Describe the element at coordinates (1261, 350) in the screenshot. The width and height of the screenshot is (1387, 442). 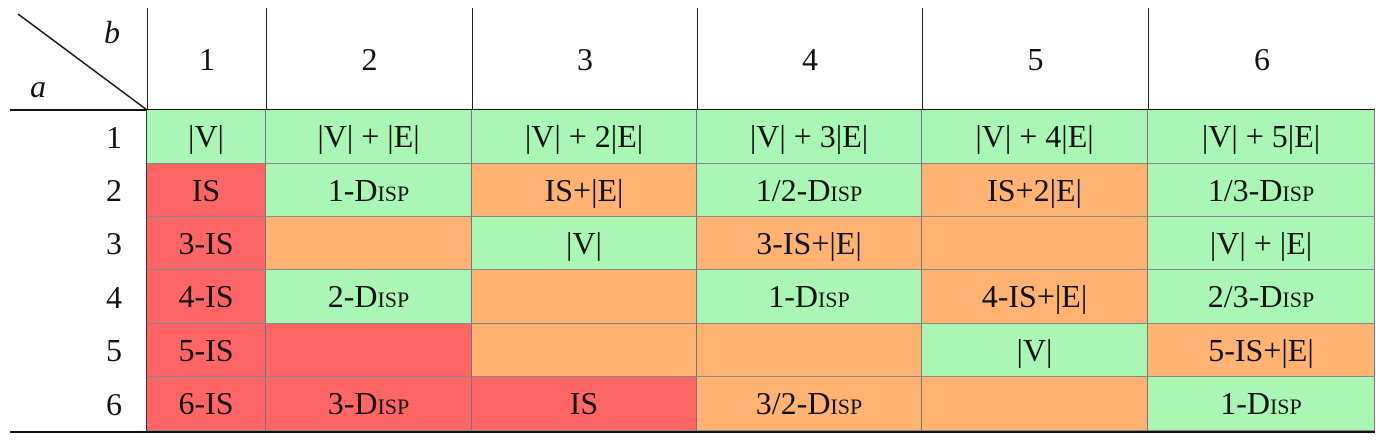
I see `table-cell: 5-IS+|E|` at that location.